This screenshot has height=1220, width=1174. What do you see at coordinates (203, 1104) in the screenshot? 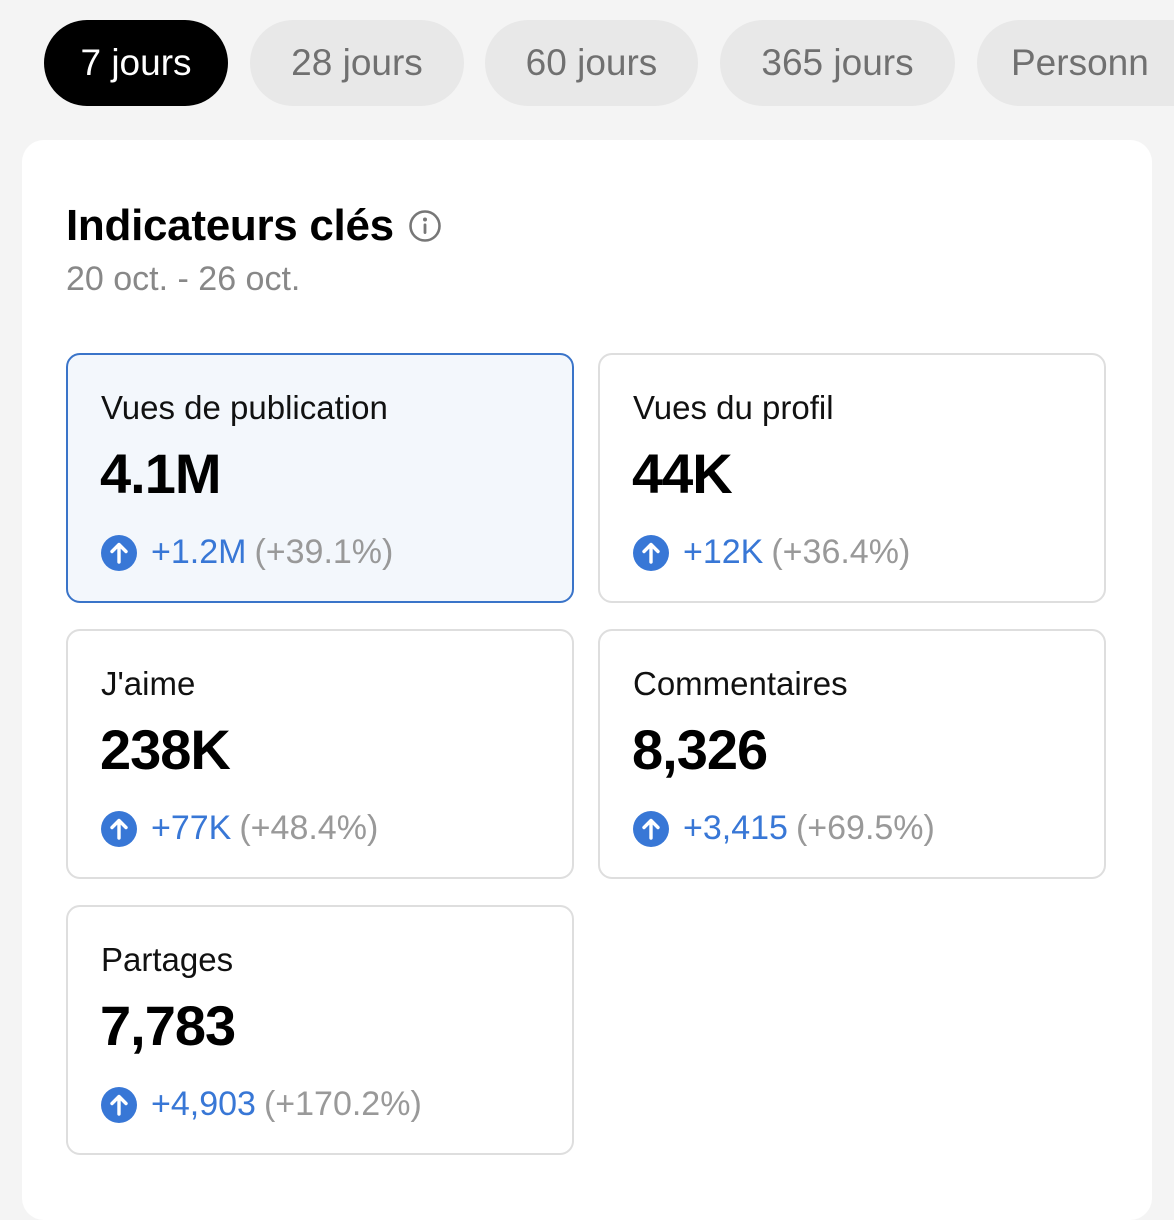
I see `metric-delta: +4,903` at bounding box center [203, 1104].